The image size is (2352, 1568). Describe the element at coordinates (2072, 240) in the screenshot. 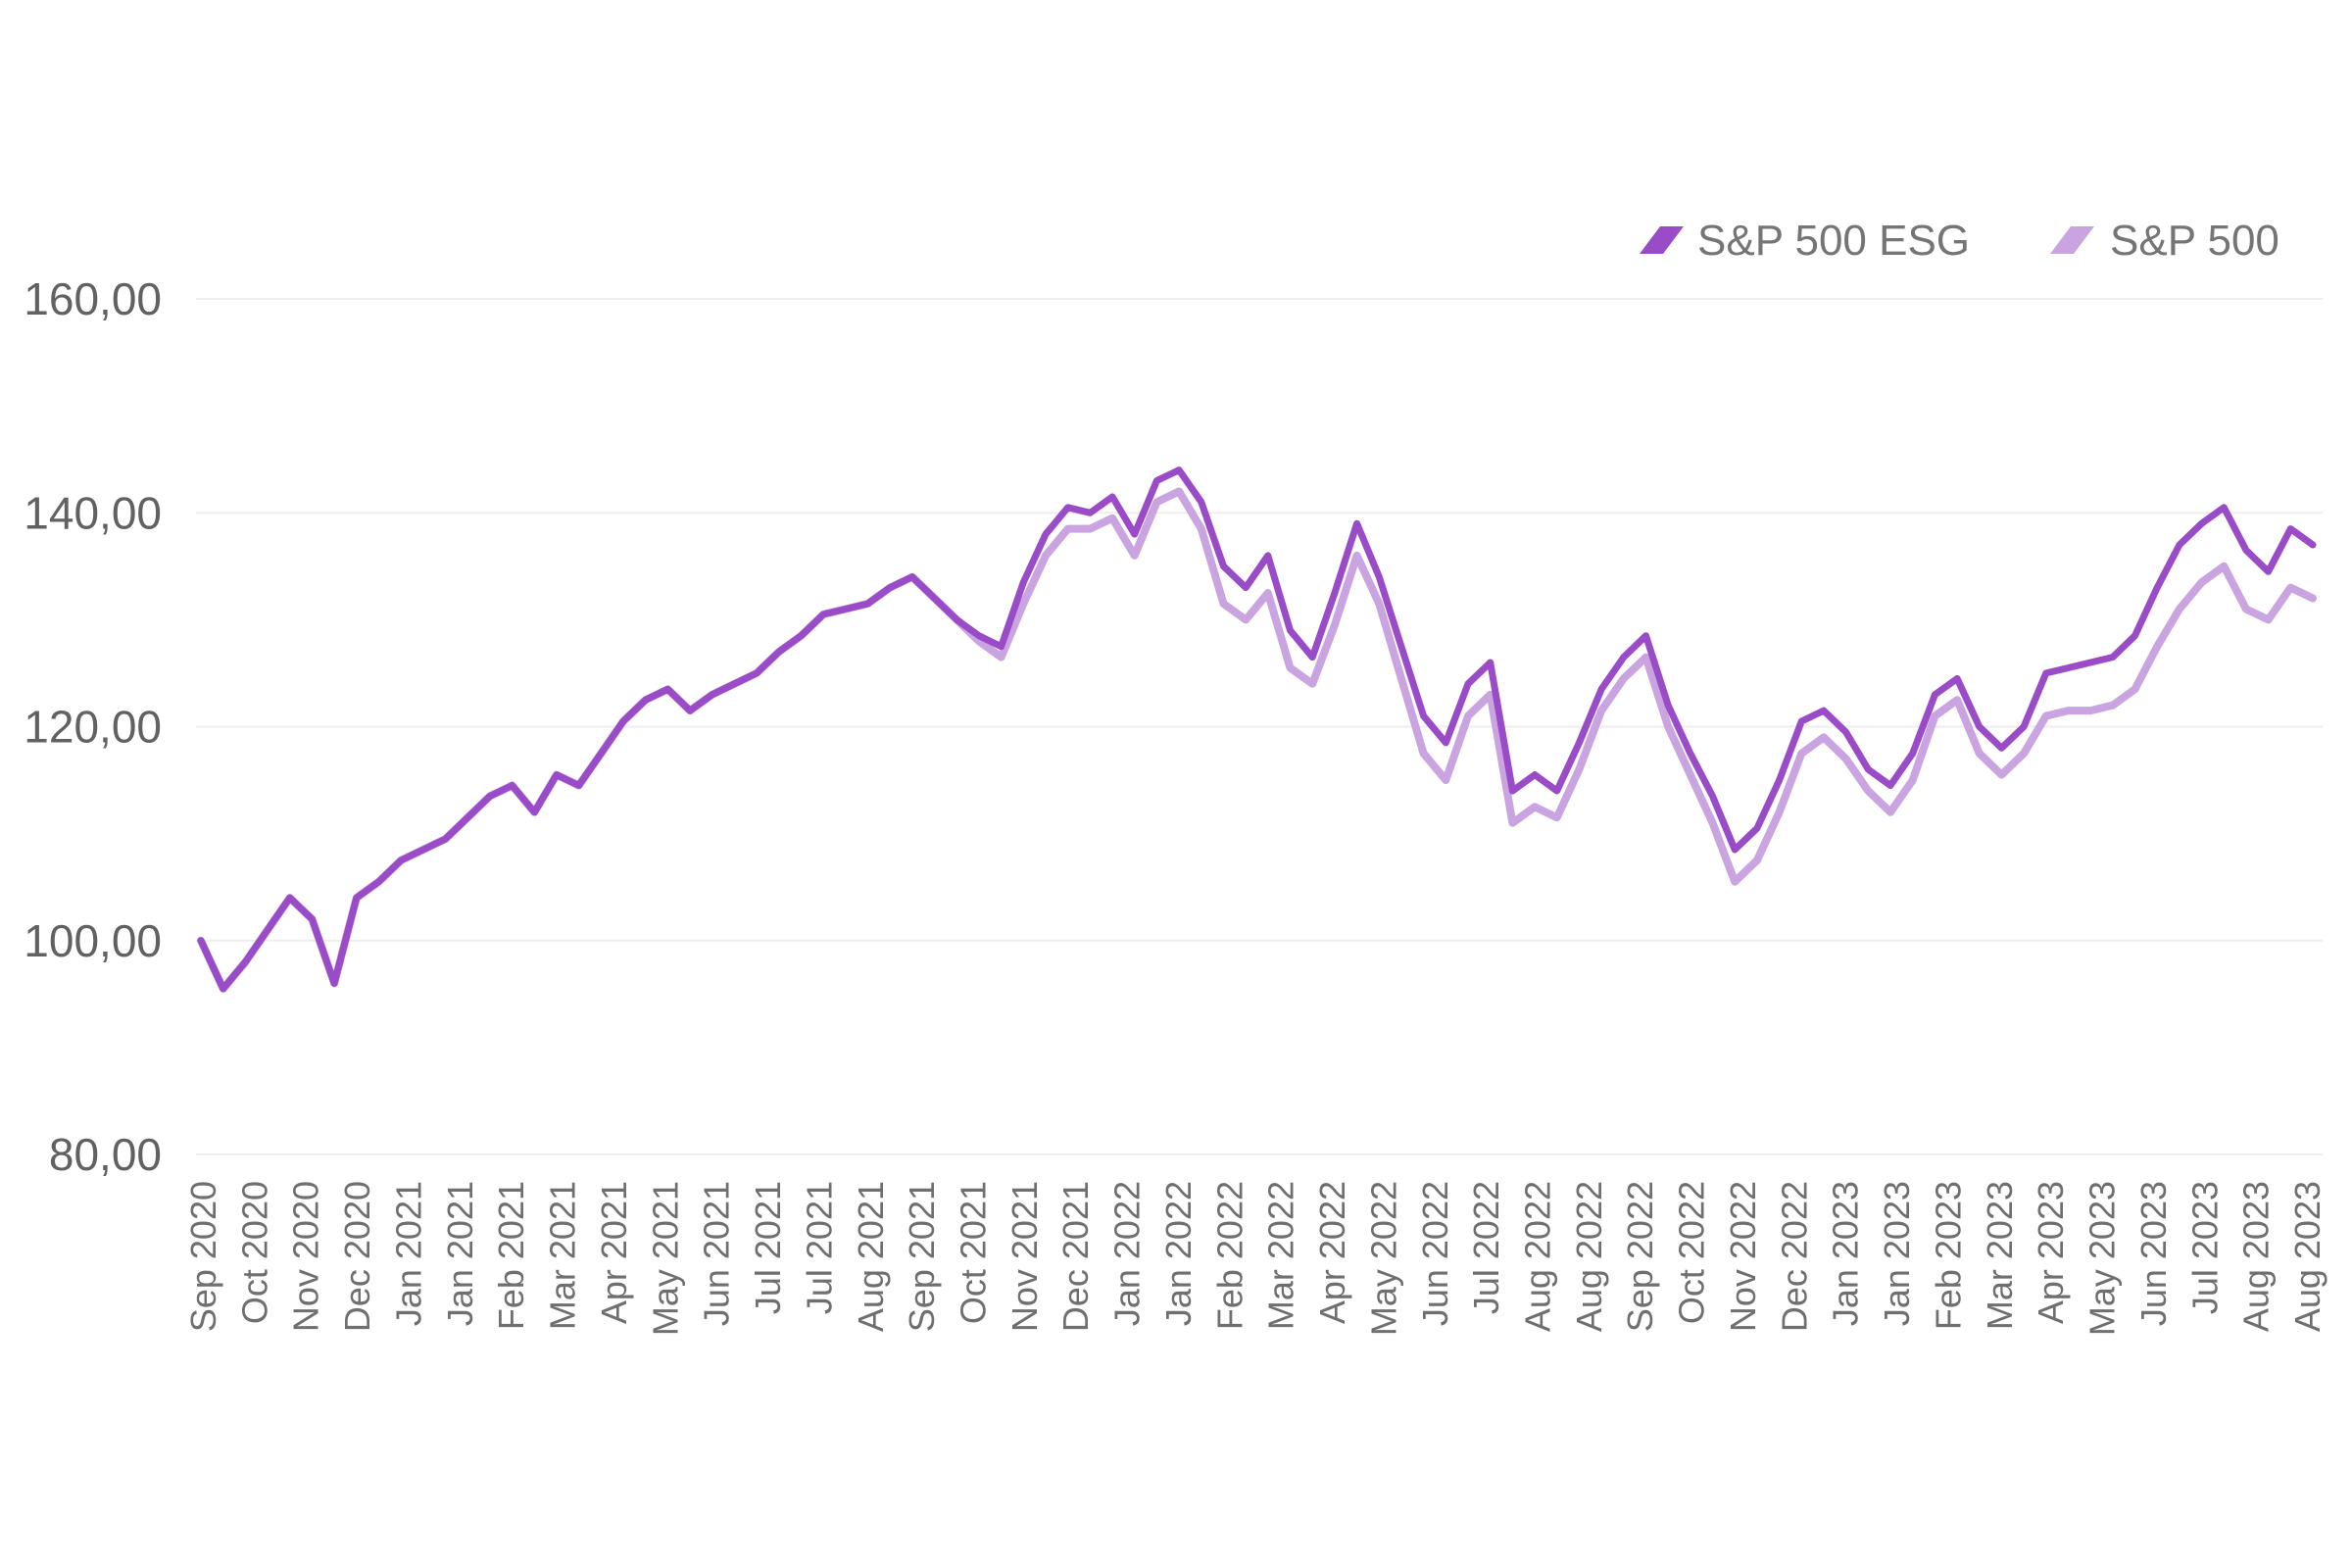

I see `legend-swatch-sp500` at that location.